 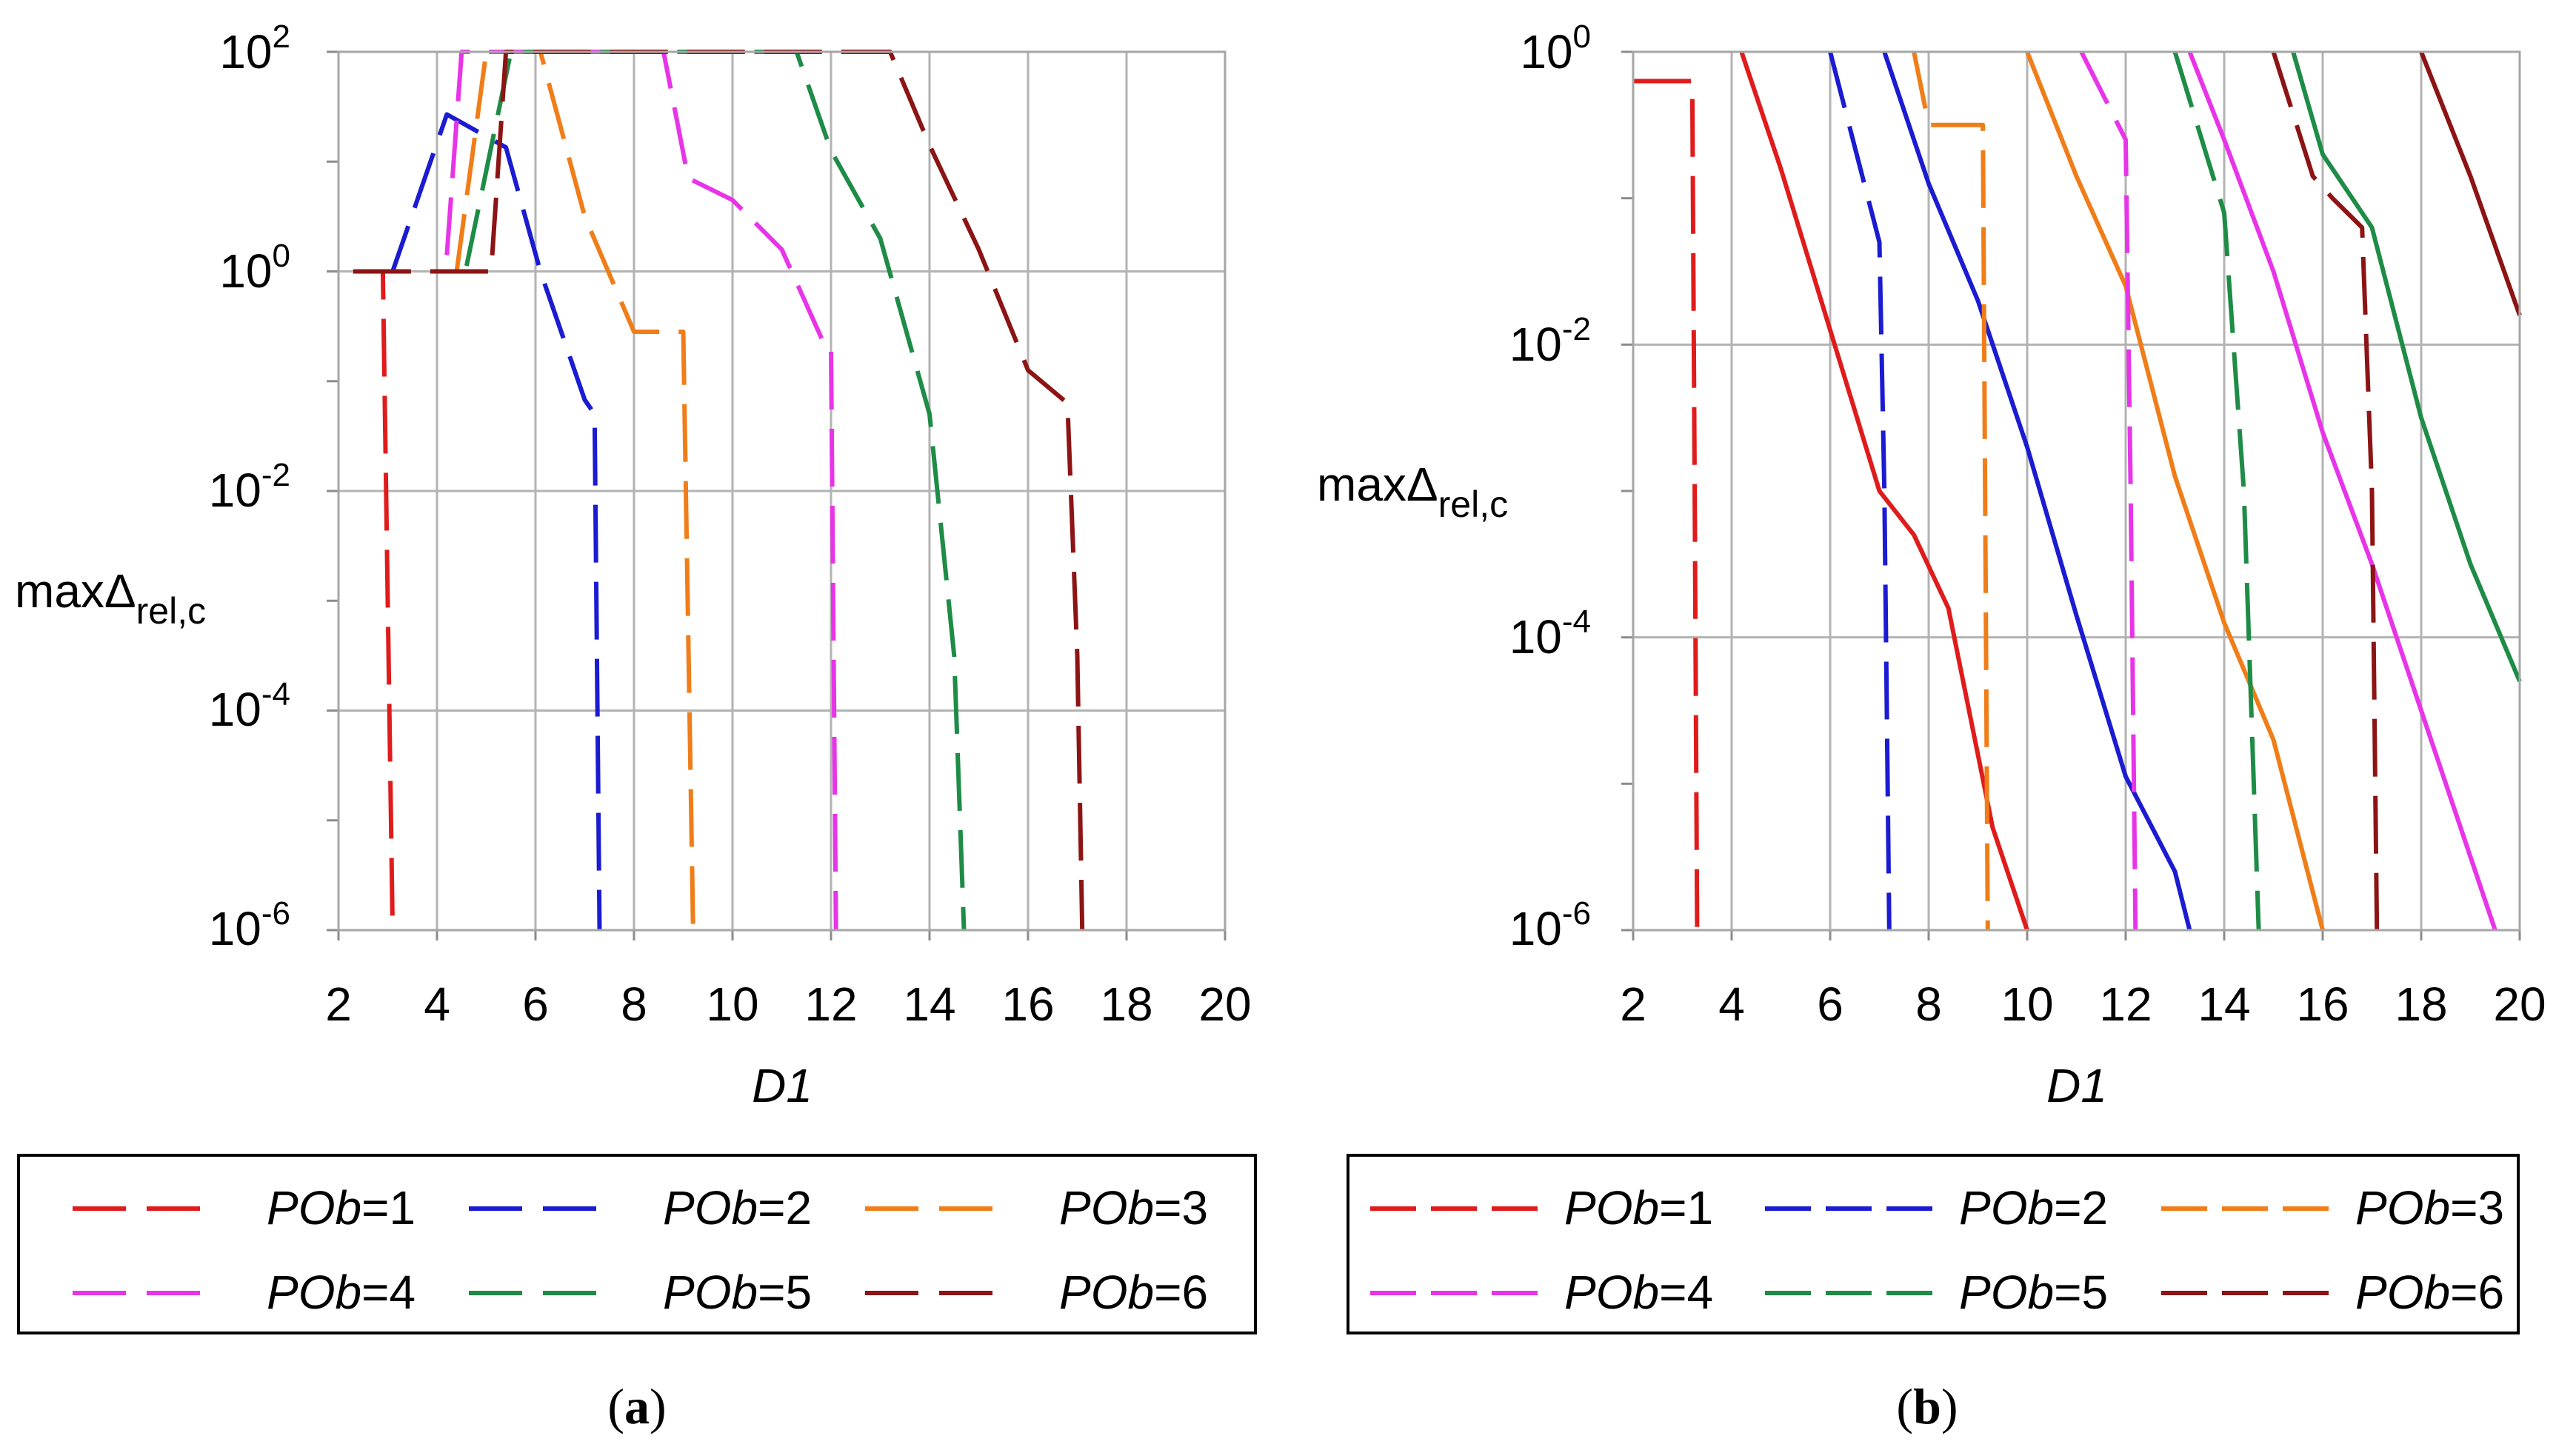 I want to click on legend-a: POb=1 POb=2 POb=3 POb=4 POb=5 POb=6, so click(x=637, y=1244).